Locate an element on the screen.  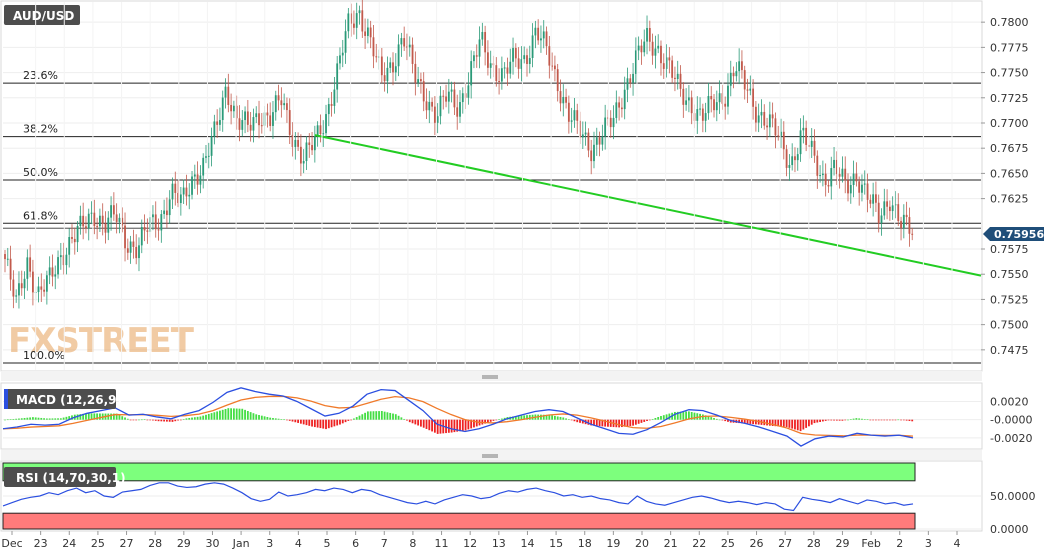
macd-label-bg is located at coordinates (60, 399).